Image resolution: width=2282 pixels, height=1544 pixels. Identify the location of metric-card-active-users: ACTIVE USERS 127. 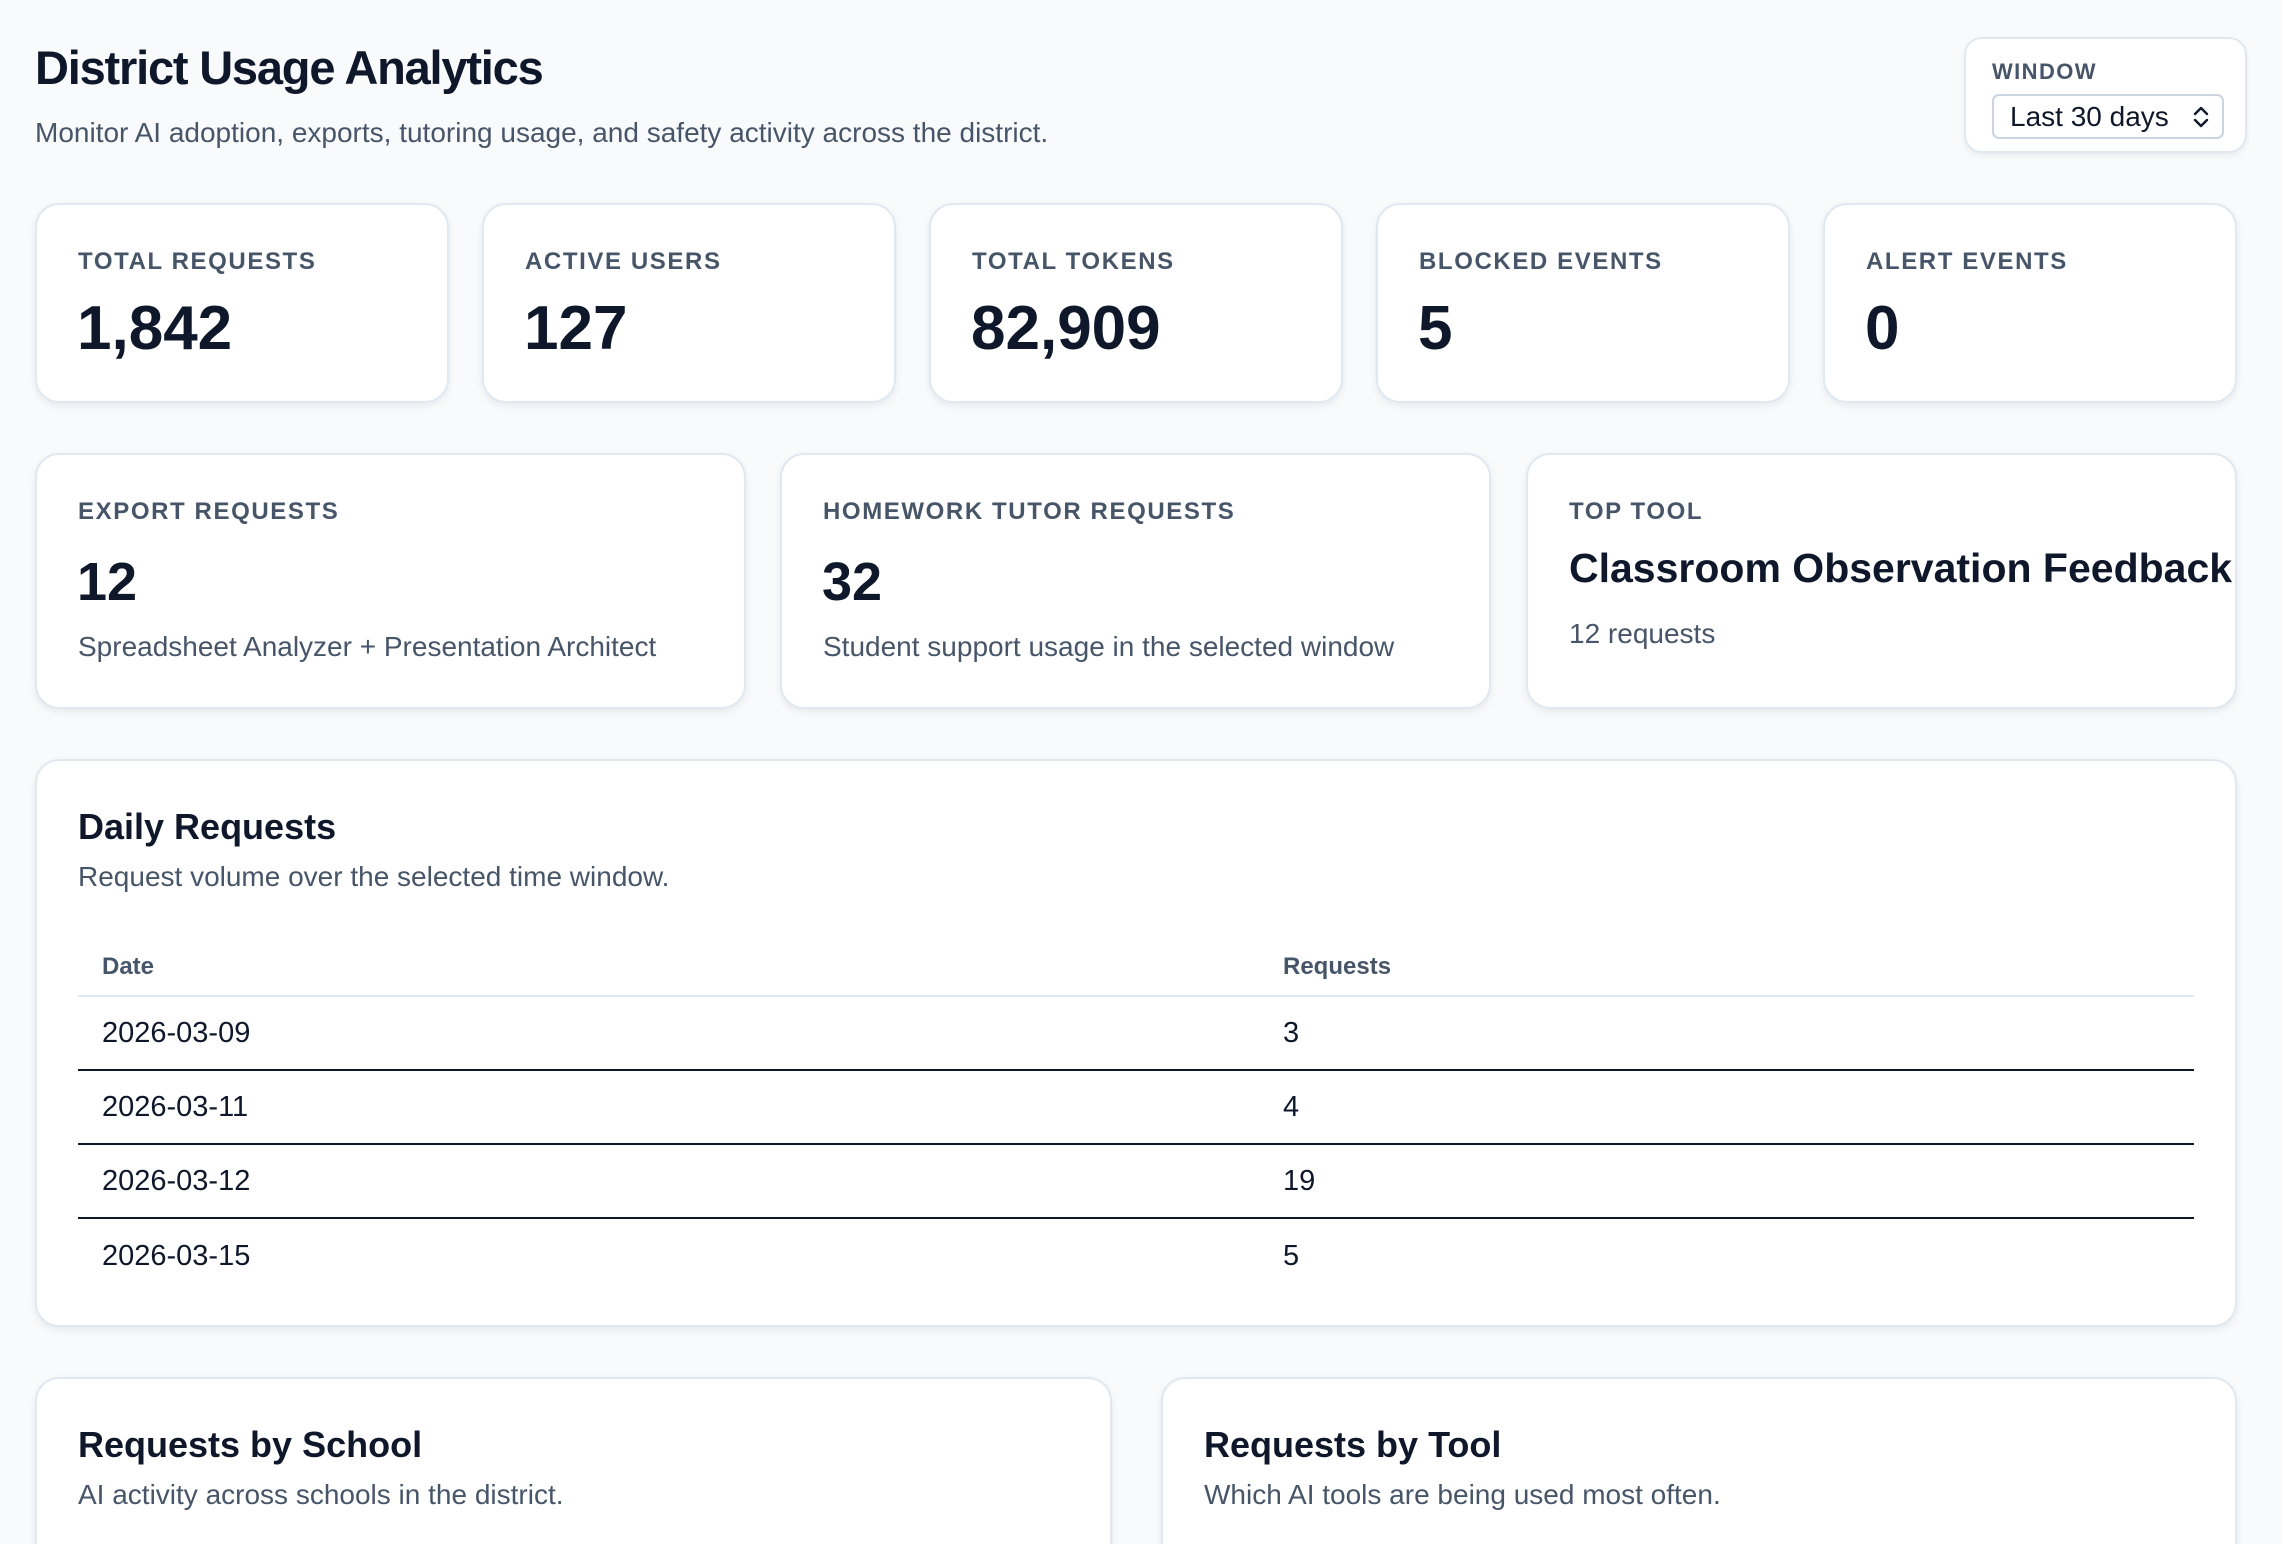
(689, 303).